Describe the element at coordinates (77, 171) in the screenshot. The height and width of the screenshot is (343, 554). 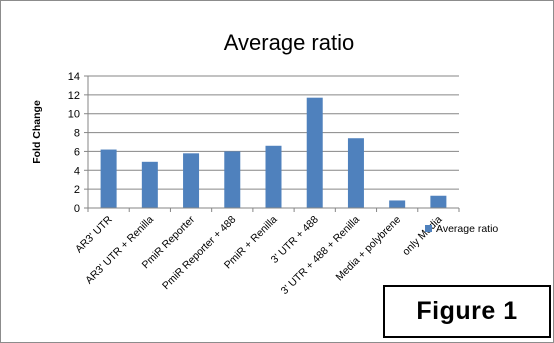
I see `y-tick-label: 4` at that location.